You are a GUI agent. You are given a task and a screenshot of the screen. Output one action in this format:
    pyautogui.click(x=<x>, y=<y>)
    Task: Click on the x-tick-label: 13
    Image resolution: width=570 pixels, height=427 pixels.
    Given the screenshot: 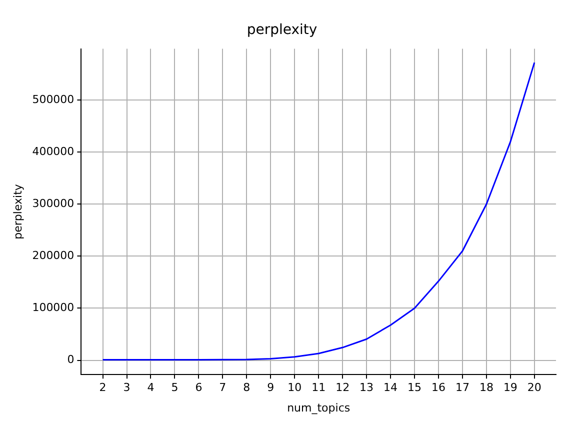 What is the action you would take?
    pyautogui.click(x=367, y=387)
    